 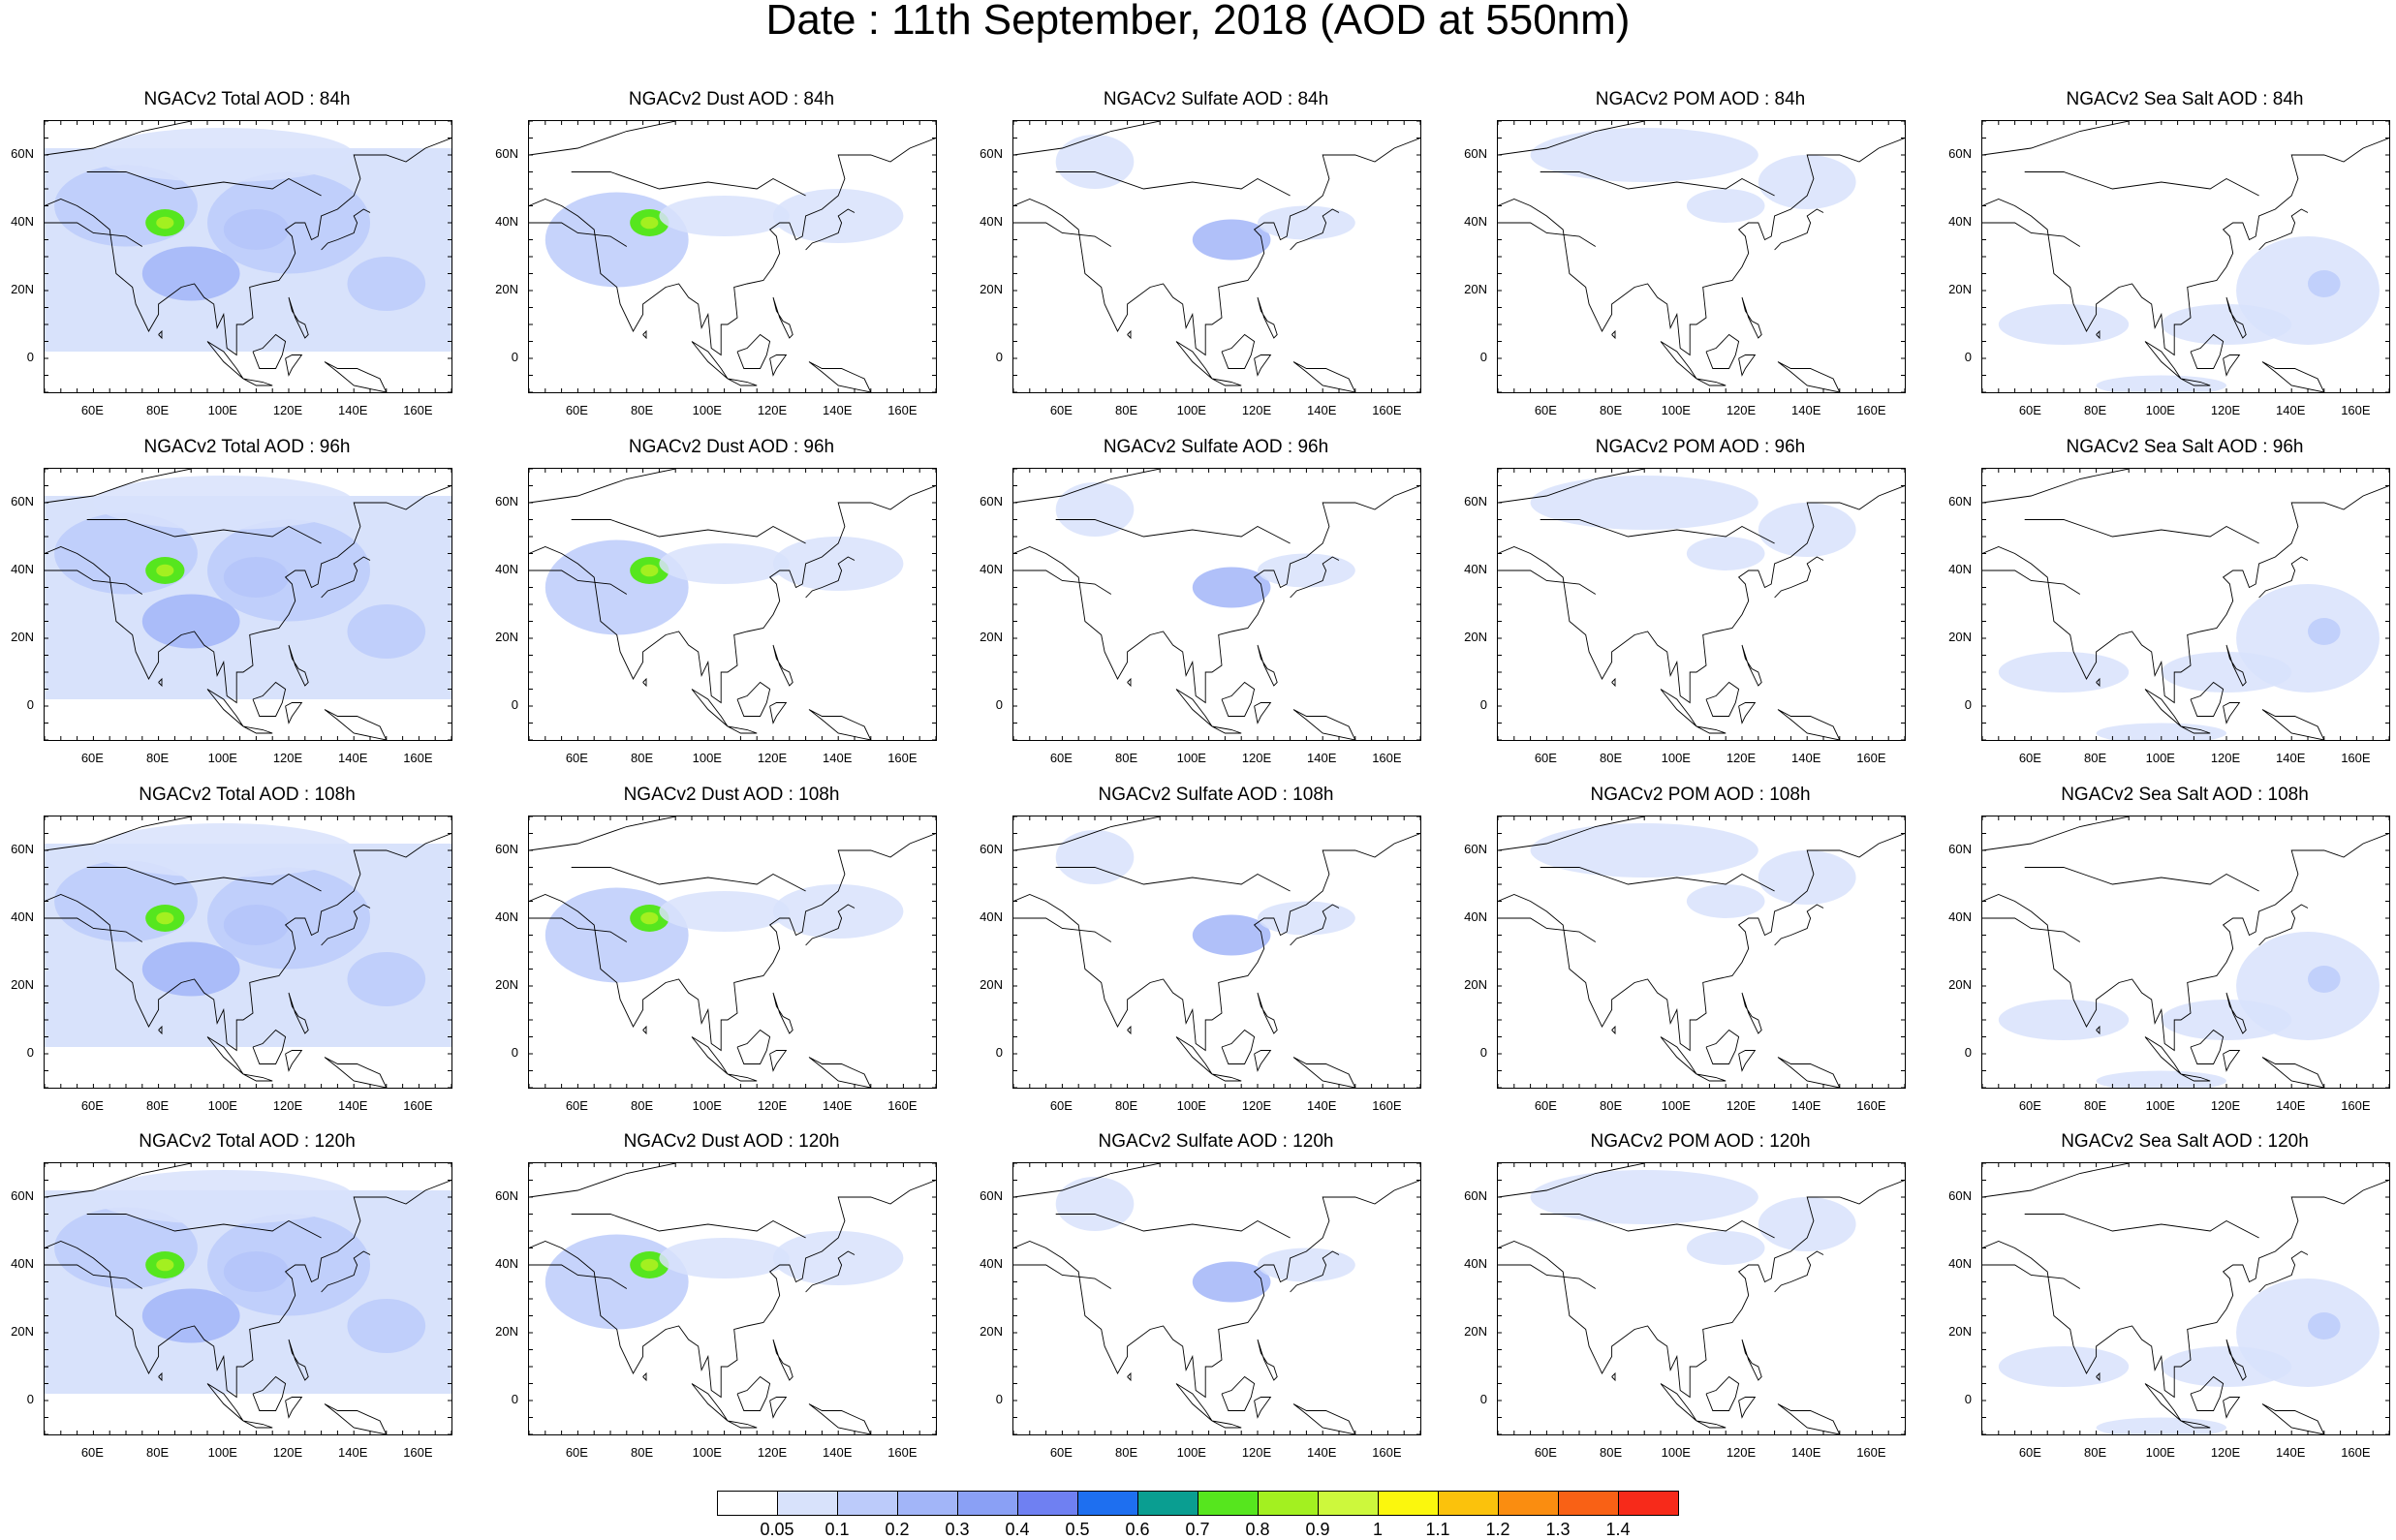 I want to click on panel-title: NGACv2 Total AOD : 84h, so click(x=247, y=99).